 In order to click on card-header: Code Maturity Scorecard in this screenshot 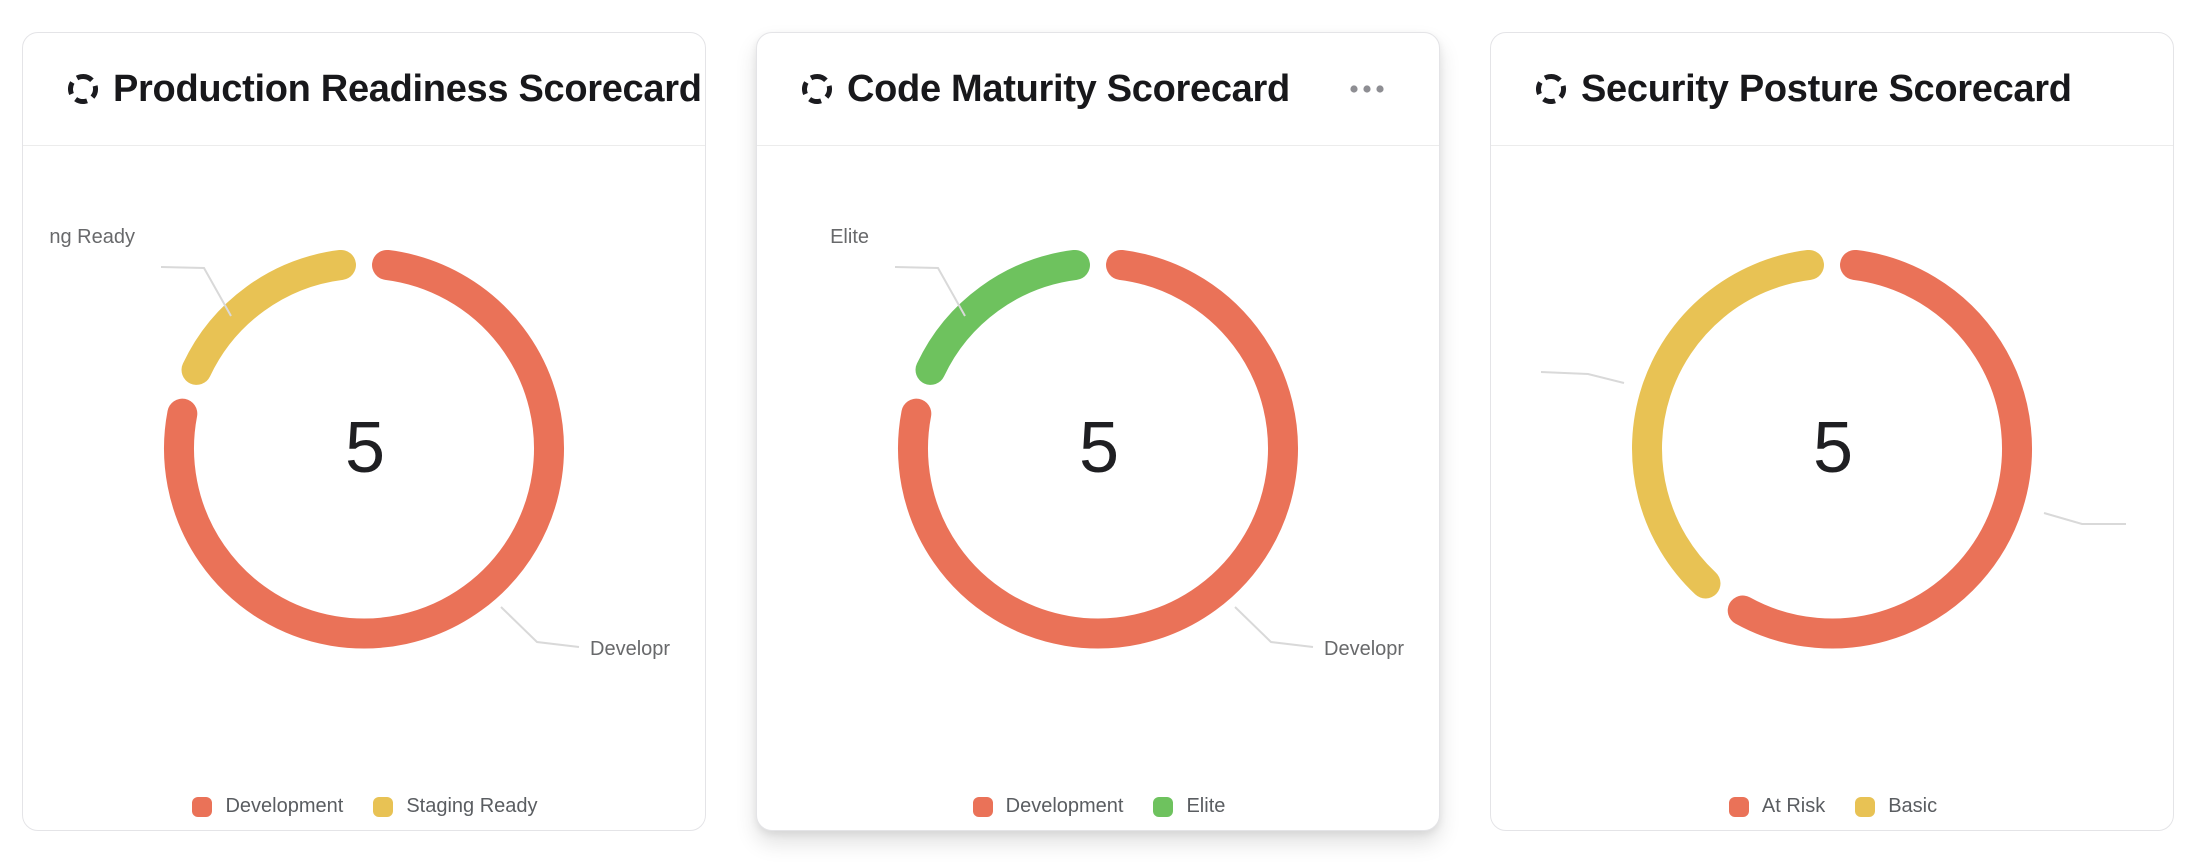, I will do `click(1098, 89)`.